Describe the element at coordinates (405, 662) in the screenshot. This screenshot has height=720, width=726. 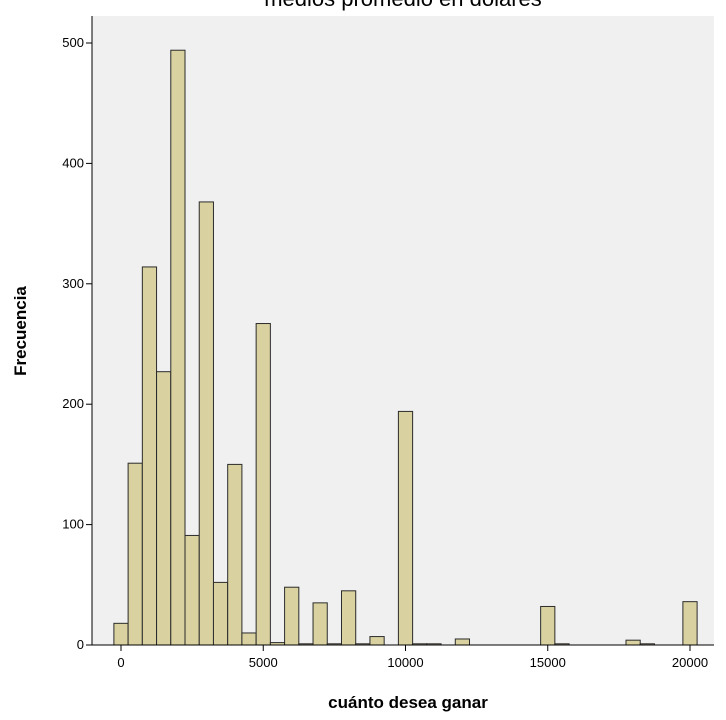
I see `x-tick-label: 10000` at that location.